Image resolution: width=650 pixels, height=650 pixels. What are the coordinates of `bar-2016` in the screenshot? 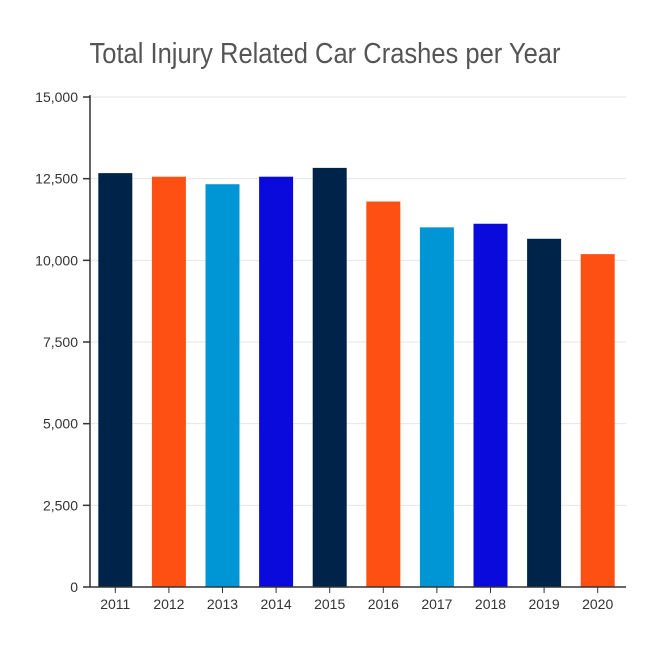 It's located at (383, 394).